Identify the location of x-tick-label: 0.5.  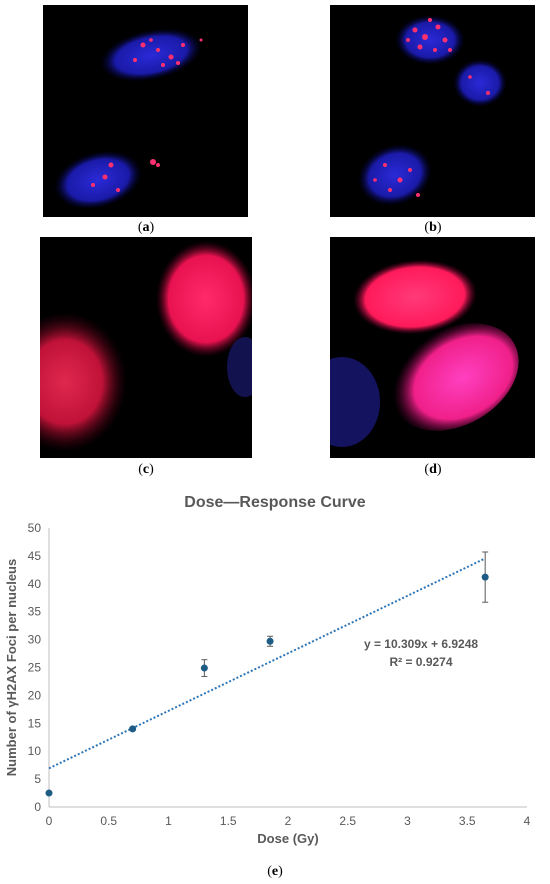
(108, 821).